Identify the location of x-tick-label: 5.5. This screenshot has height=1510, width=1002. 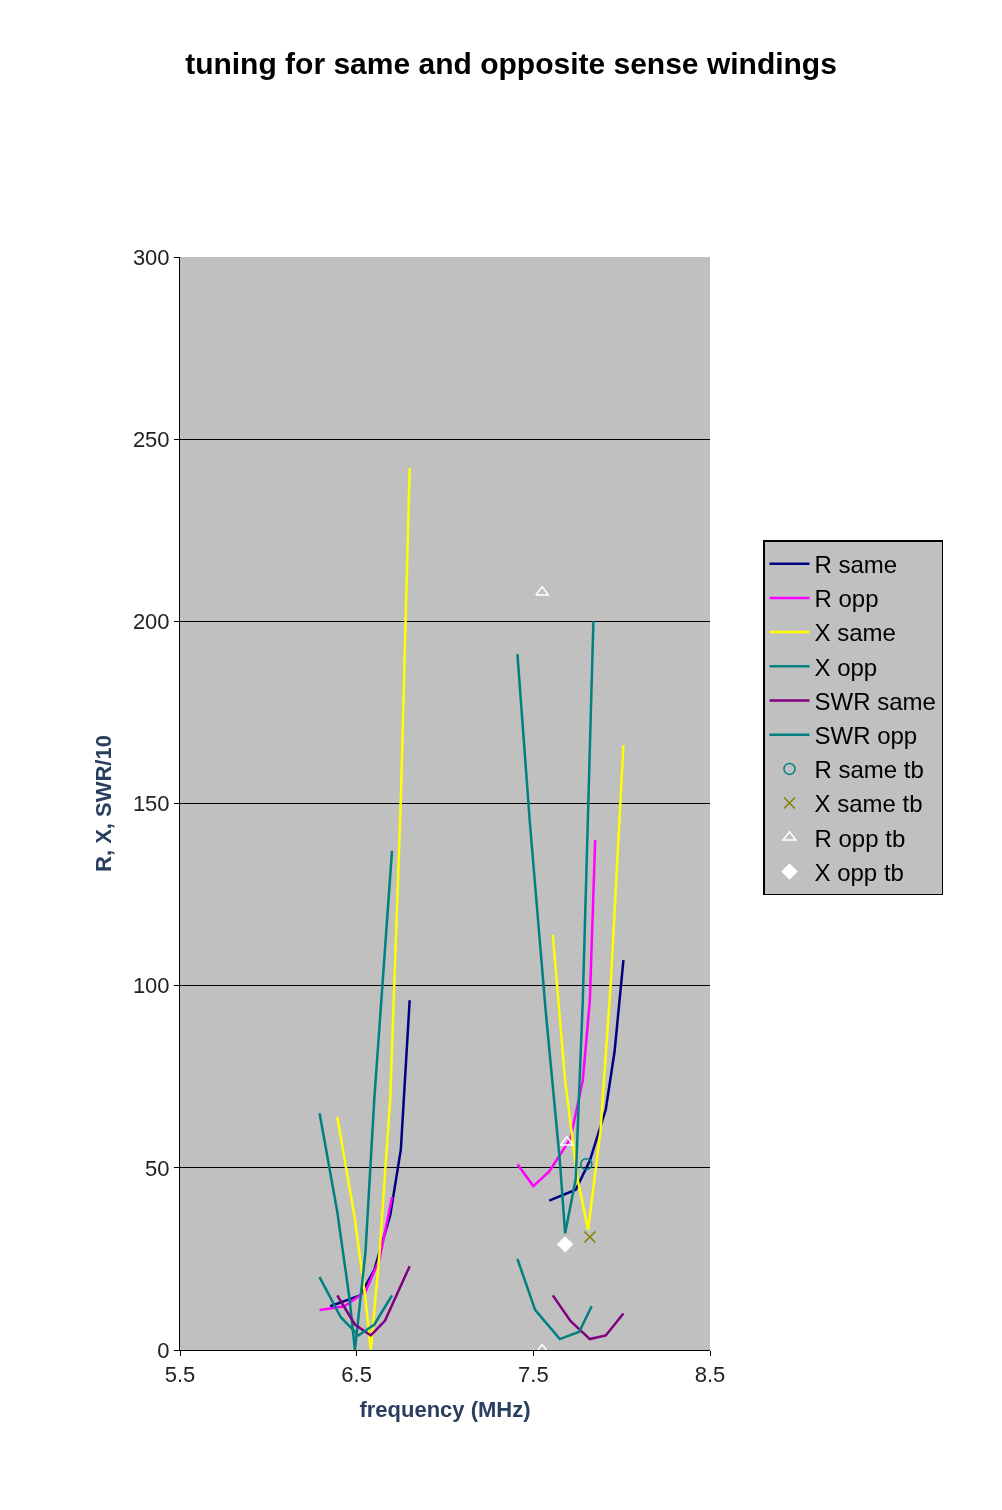
(180, 1375).